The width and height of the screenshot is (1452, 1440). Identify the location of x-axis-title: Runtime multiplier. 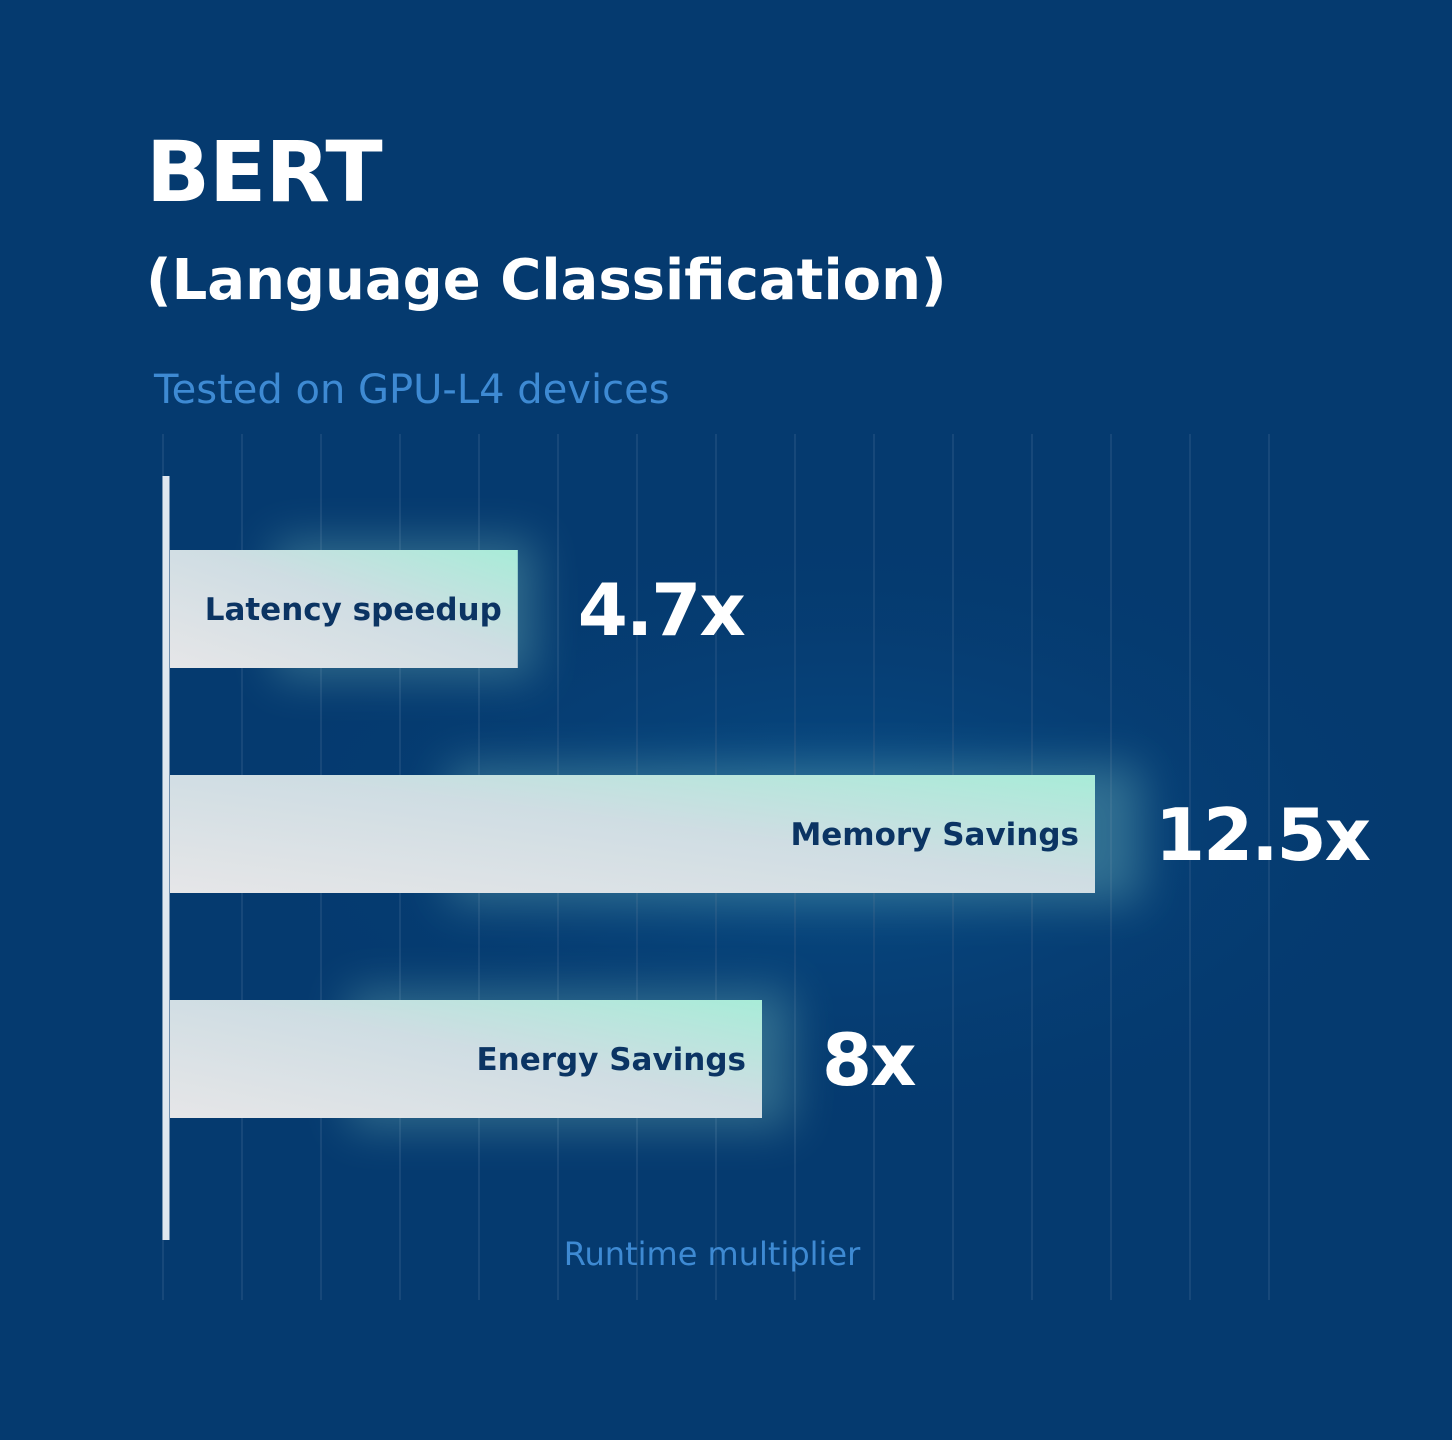
(712, 1254).